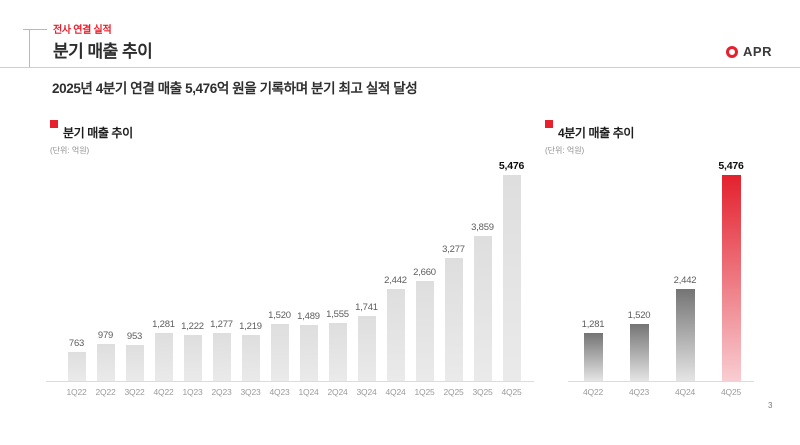  I want to click on header-divider, so click(400, 67).